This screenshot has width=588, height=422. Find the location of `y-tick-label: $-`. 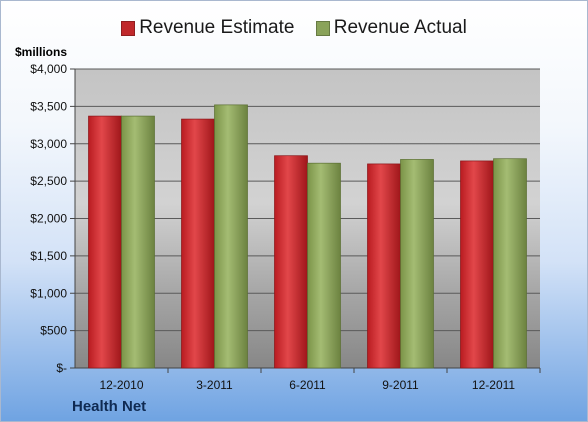

y-tick-label: $- is located at coordinates (61, 368).